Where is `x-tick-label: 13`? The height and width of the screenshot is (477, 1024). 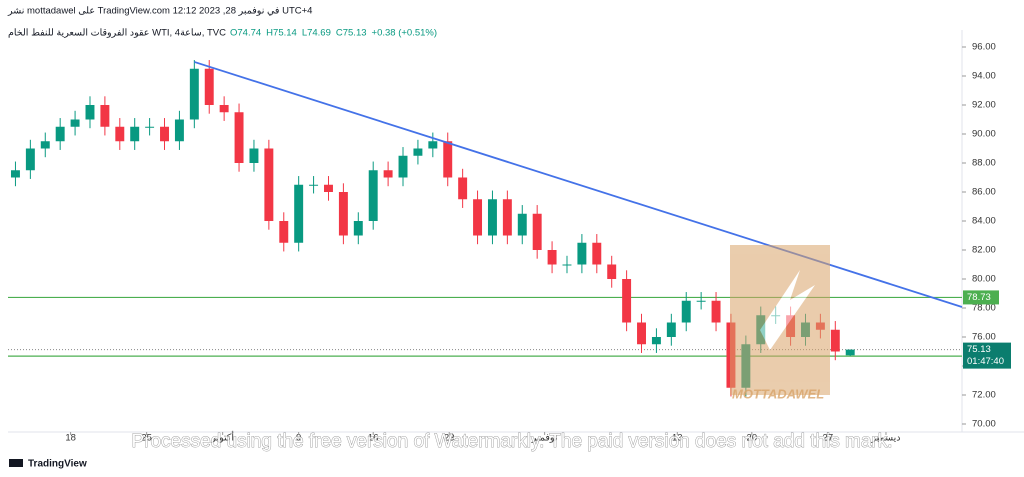
x-tick-label: 13 is located at coordinates (677, 438).